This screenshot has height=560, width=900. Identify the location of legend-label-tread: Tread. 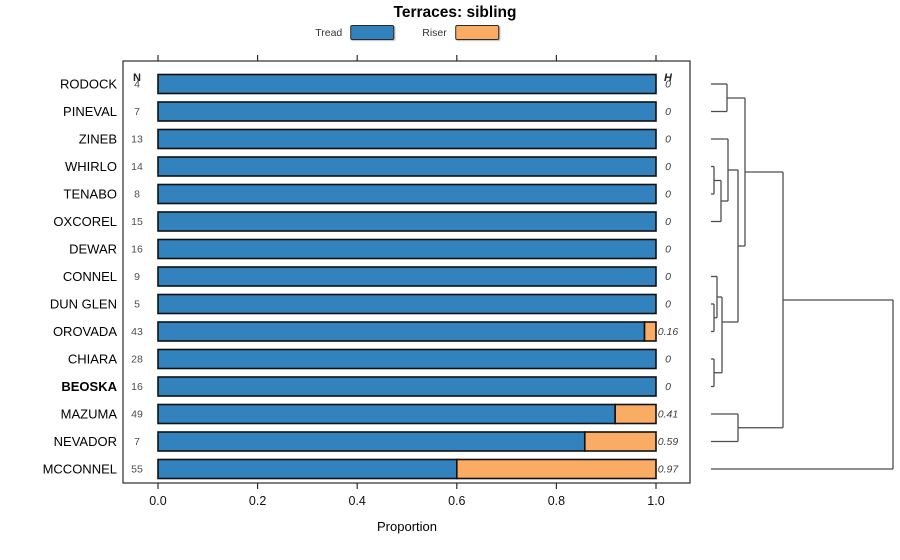
(329, 32).